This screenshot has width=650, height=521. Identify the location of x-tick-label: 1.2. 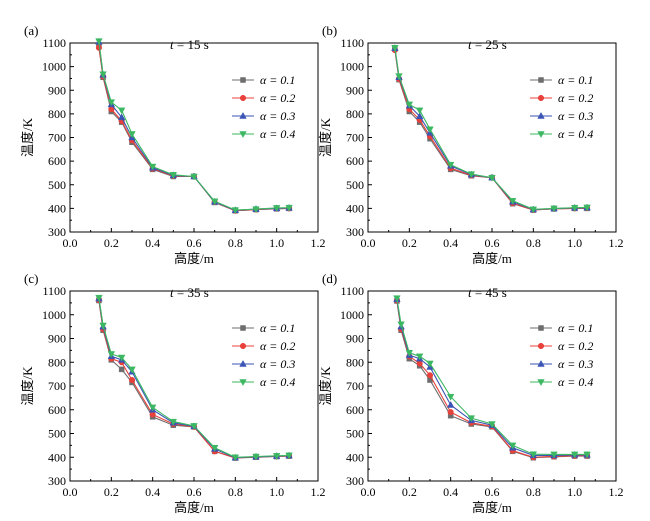
(616, 243).